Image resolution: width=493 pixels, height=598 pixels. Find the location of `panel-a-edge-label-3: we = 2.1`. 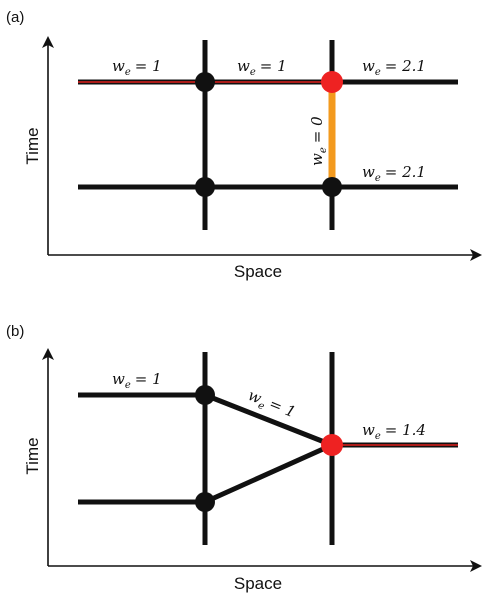

panel-a-edge-label-3: we = 2.1 is located at coordinates (394, 67).